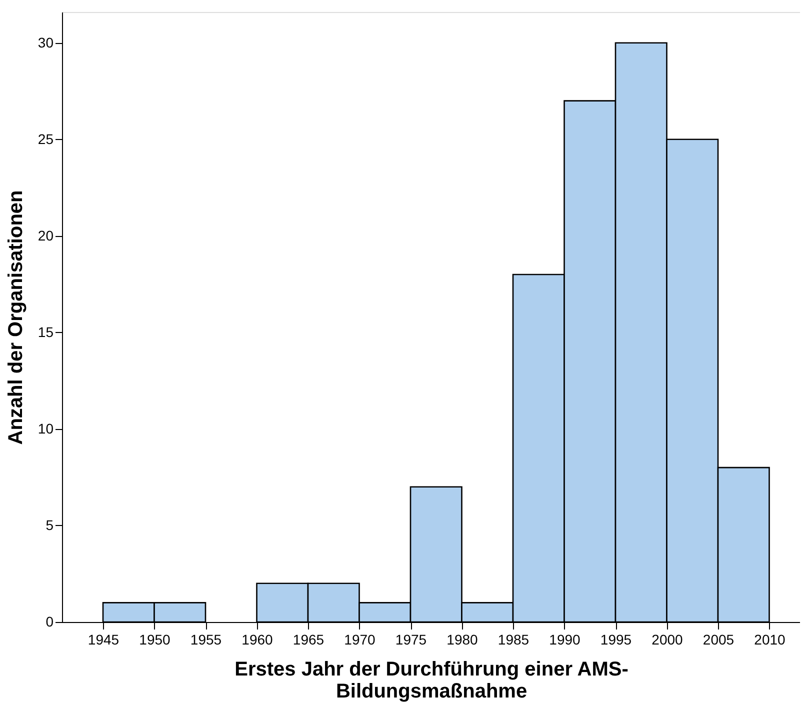 This screenshot has height=718, width=807. Describe the element at coordinates (431, 680) in the screenshot. I see `x-axis-title: Erstes Jahr der Durchführung einer AMS-Bildungsmaßnahme` at that location.